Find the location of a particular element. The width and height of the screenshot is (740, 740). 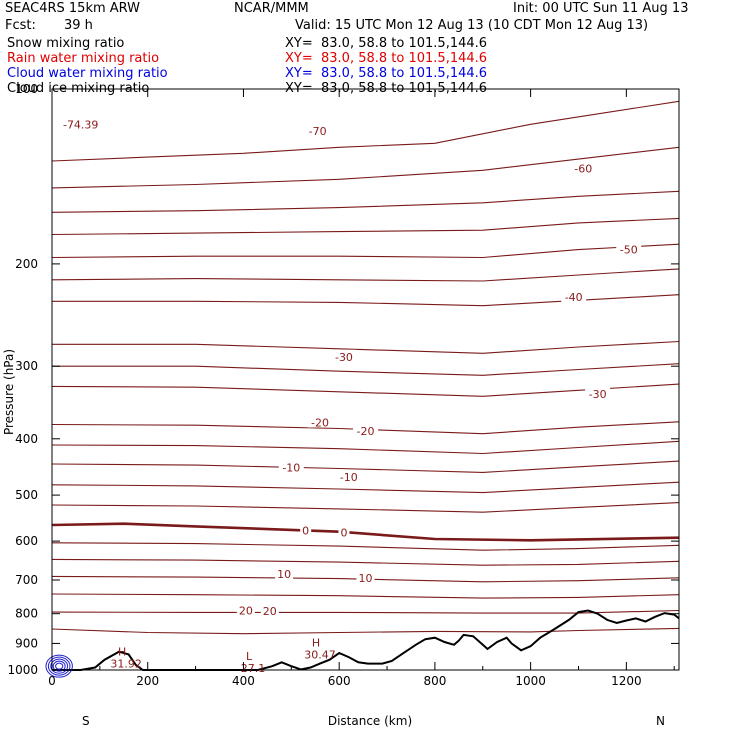

x-axis-title: Distance (km) is located at coordinates (370, 721).